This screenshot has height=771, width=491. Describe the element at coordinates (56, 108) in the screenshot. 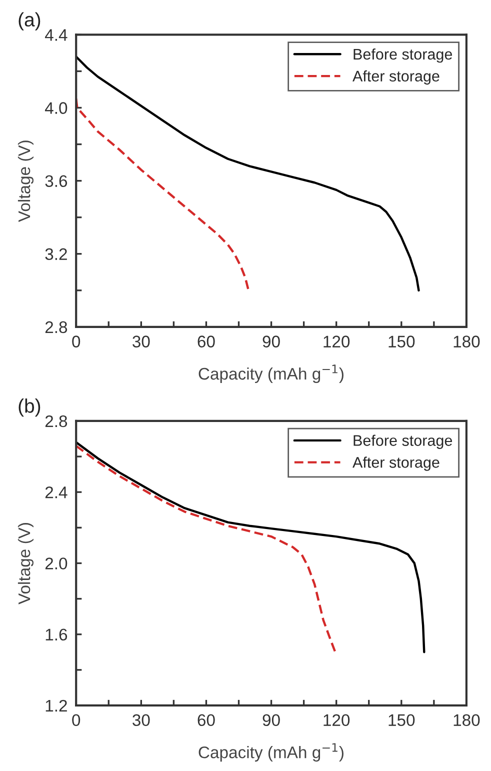

I see `y-tick-label: 4.0` at that location.